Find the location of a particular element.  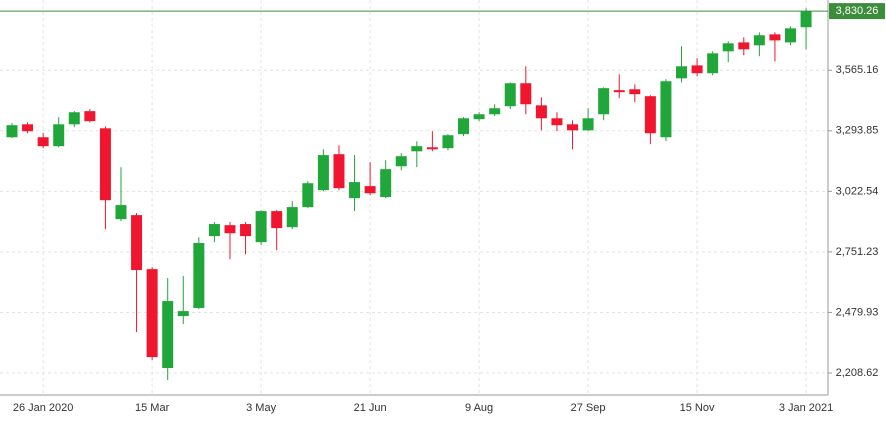

x-tick-label: 26 Jan 2020 is located at coordinates (43, 408).